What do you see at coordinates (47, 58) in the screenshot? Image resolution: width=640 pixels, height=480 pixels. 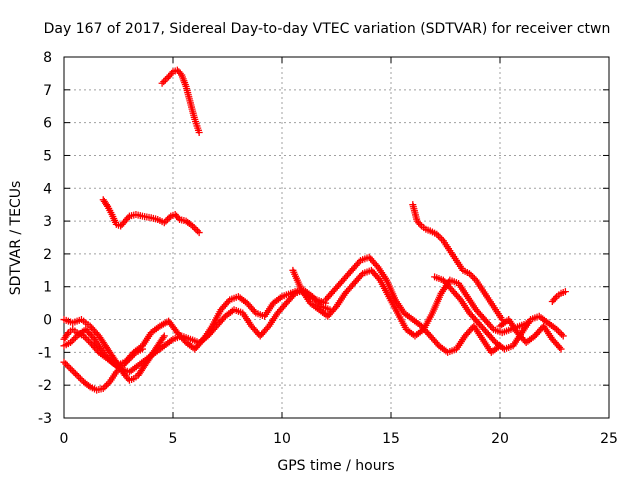 I see `y-tick-label: 8` at bounding box center [47, 58].